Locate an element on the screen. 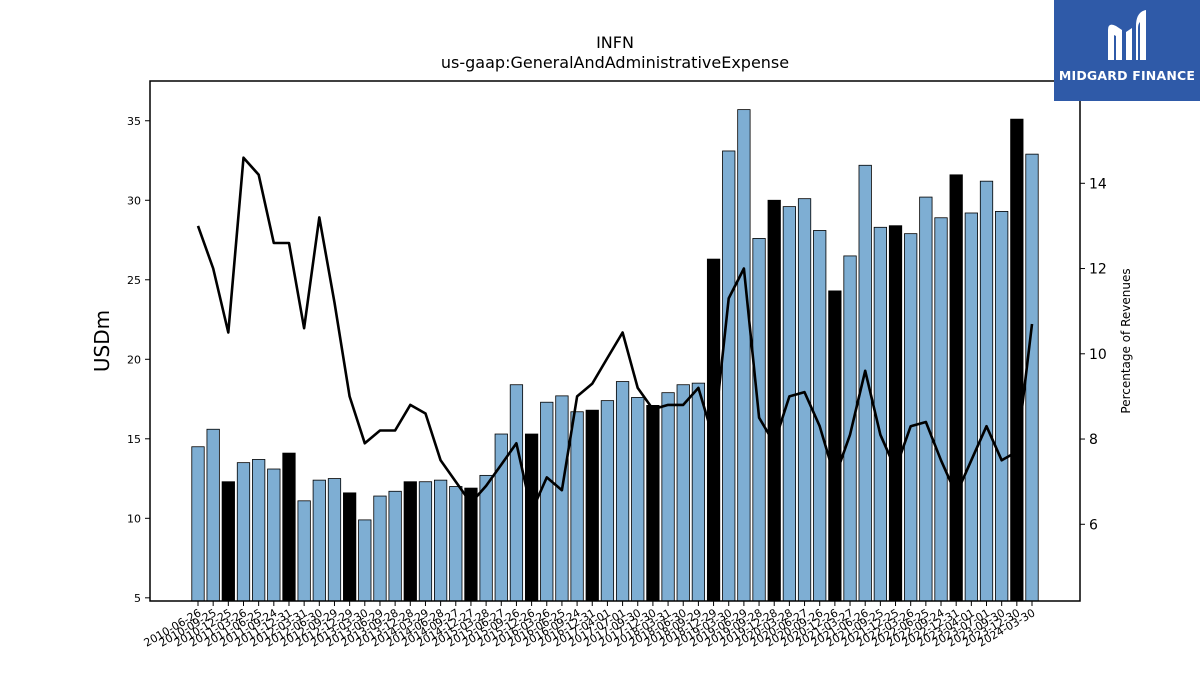  y-tick-label: 25 is located at coordinates (134, 280).